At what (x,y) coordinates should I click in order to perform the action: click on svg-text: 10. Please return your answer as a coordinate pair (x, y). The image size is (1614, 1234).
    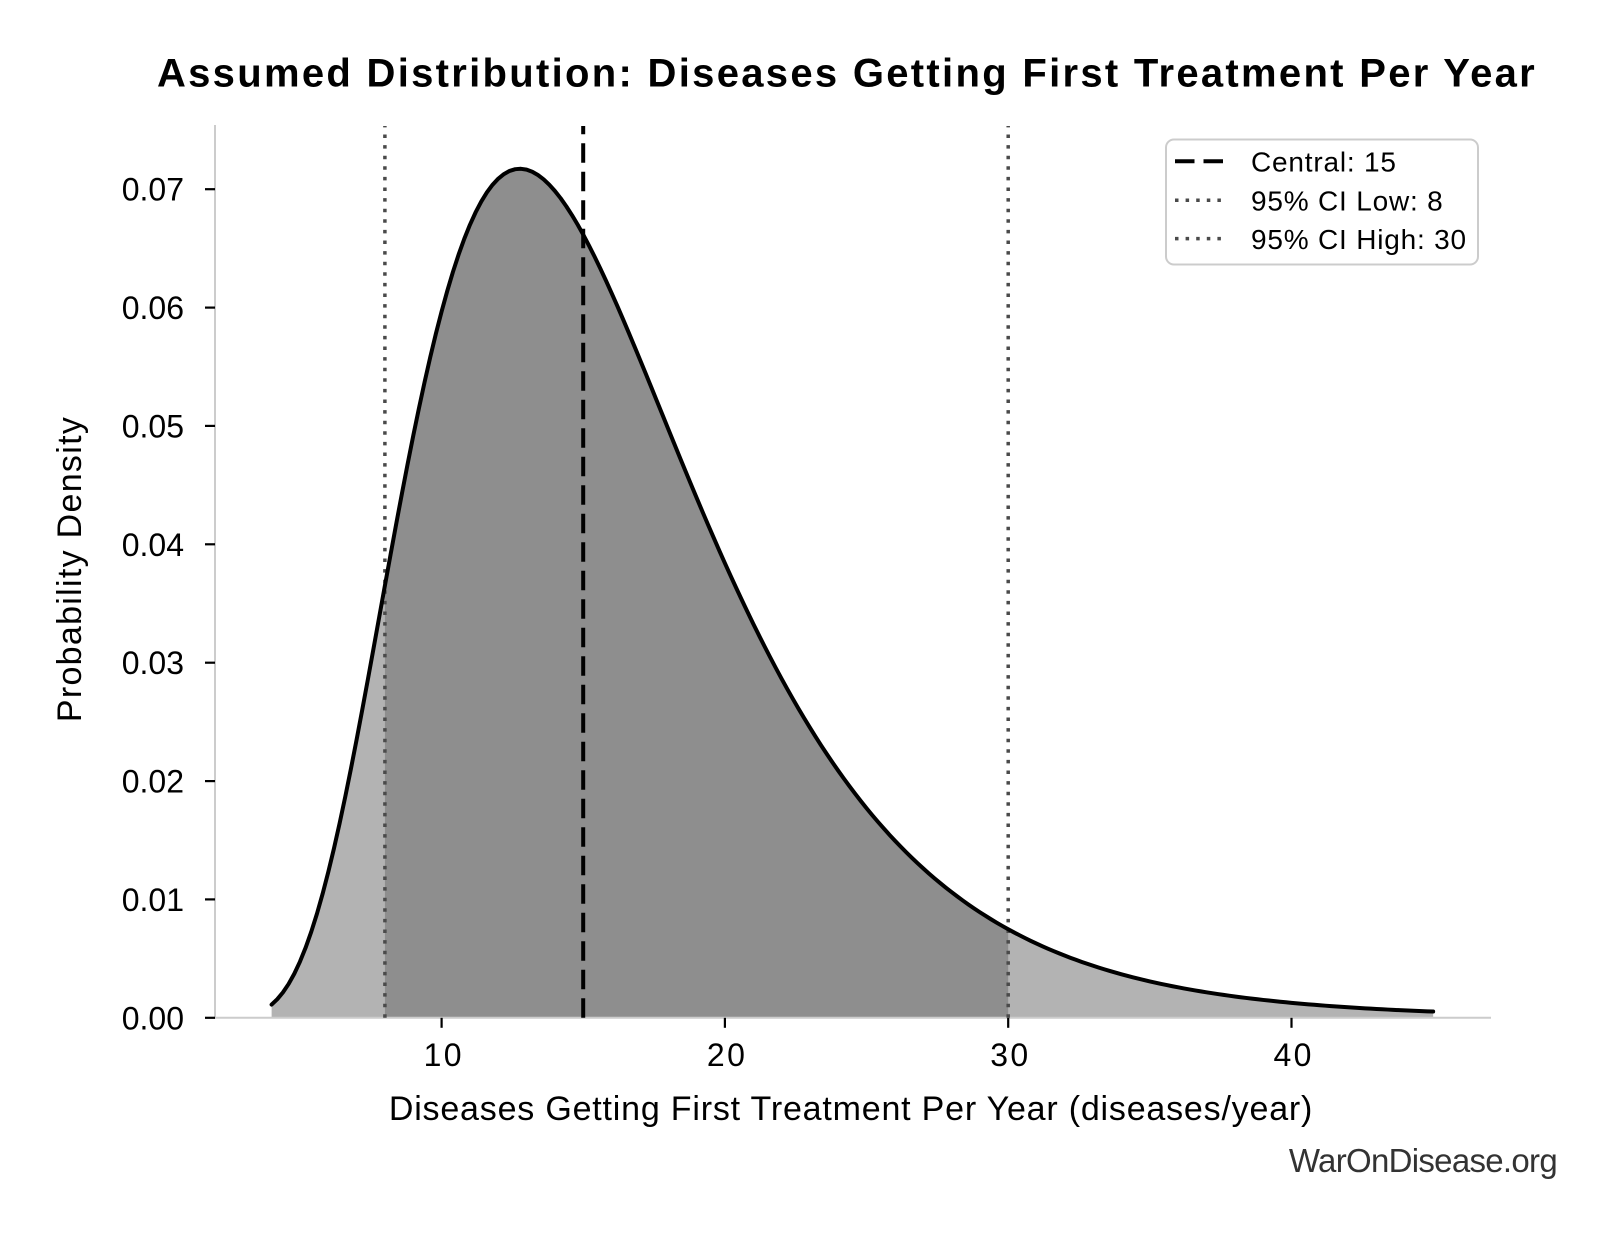
    Looking at the image, I should click on (444, 1055).